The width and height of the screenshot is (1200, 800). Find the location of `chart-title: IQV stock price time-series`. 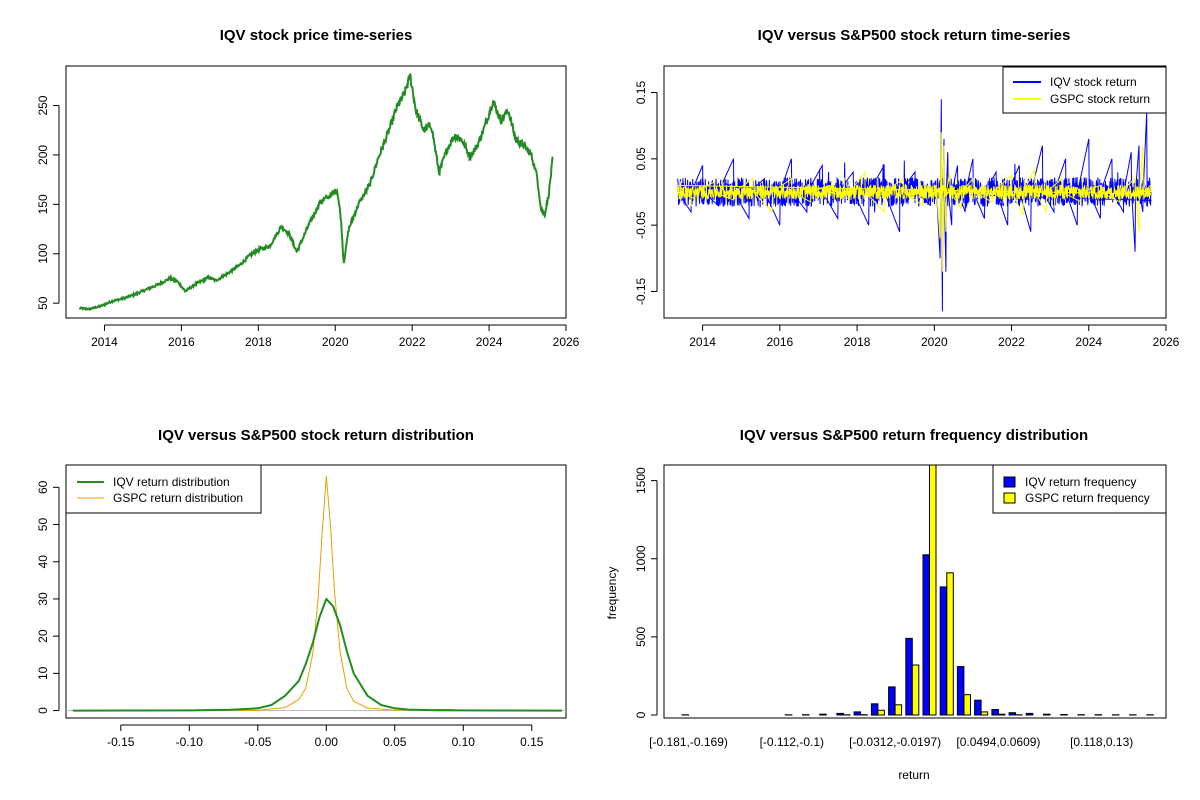

chart-title: IQV stock price time-series is located at coordinates (316, 35).